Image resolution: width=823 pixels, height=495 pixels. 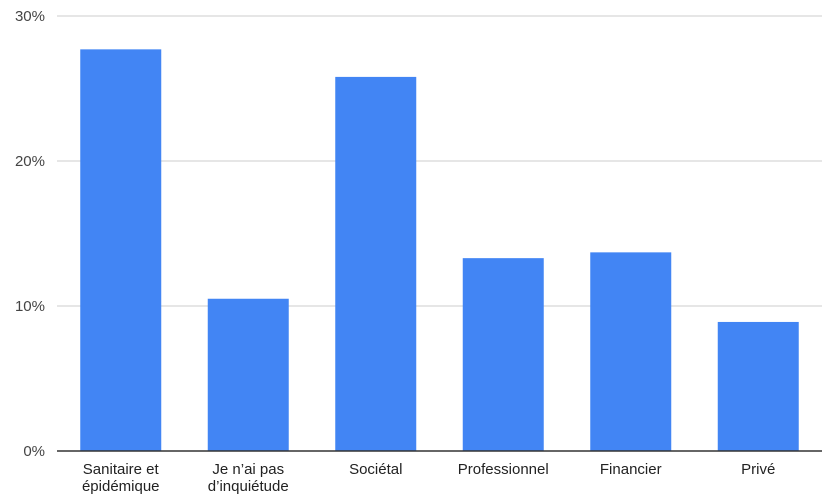 What do you see at coordinates (30, 306) in the screenshot?
I see `y-tick-label: 10%` at bounding box center [30, 306].